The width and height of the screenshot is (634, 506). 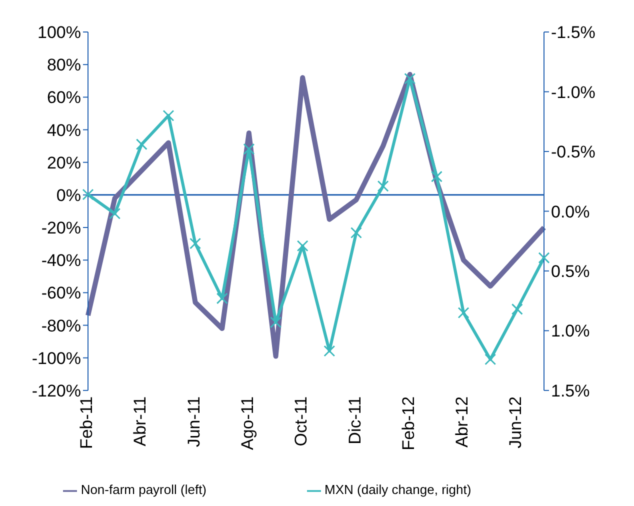 What do you see at coordinates (61, 293) in the screenshot?
I see `y-tick-label: -60%` at bounding box center [61, 293].